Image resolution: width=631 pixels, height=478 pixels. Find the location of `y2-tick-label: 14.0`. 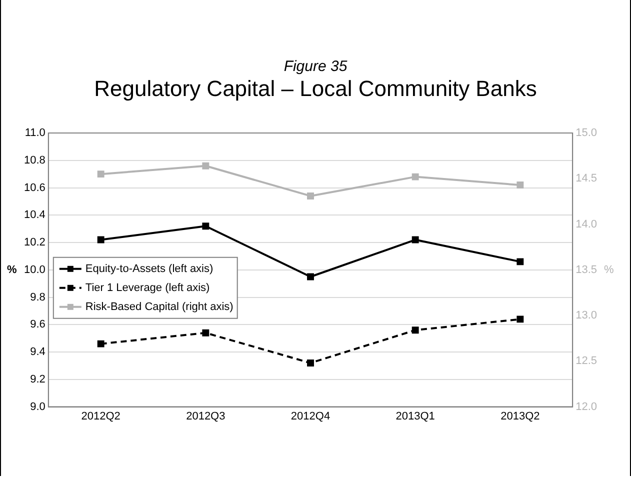

y2-tick-label: 14.0 is located at coordinates (587, 224).